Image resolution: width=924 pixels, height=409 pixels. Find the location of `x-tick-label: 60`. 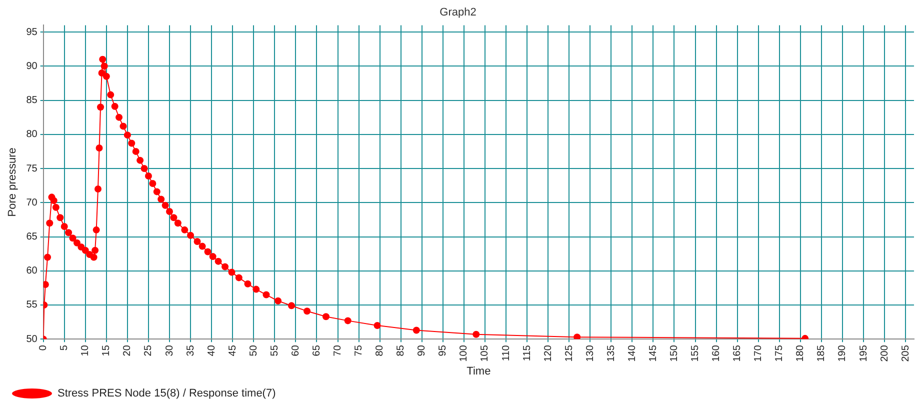

x-tick-label: 60 is located at coordinates (296, 350).